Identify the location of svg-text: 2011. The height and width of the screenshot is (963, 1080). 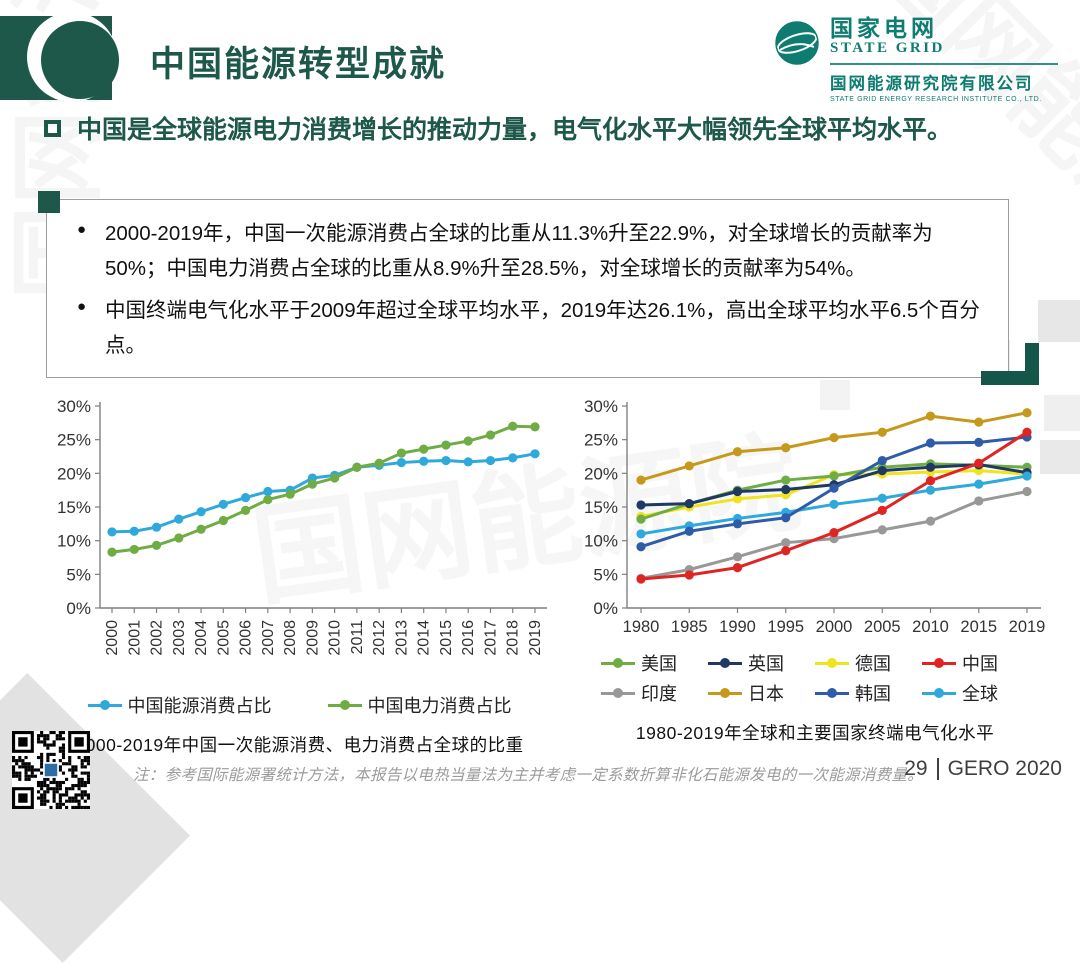
(357, 637).